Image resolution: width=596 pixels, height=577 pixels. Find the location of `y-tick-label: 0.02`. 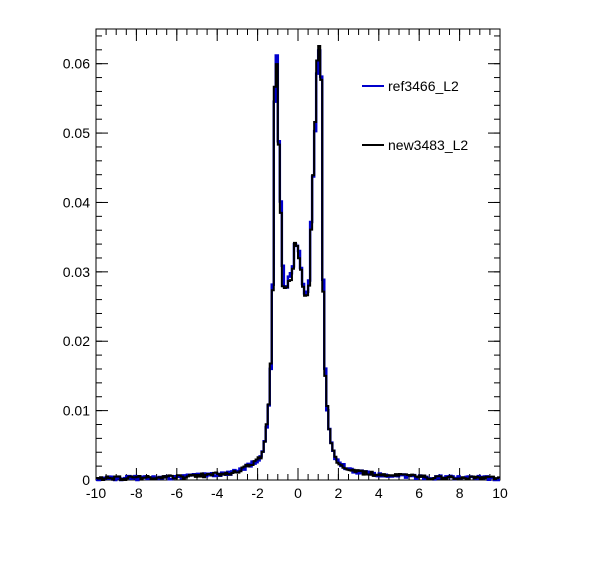

y-tick-label: 0.02 is located at coordinates (76, 341).